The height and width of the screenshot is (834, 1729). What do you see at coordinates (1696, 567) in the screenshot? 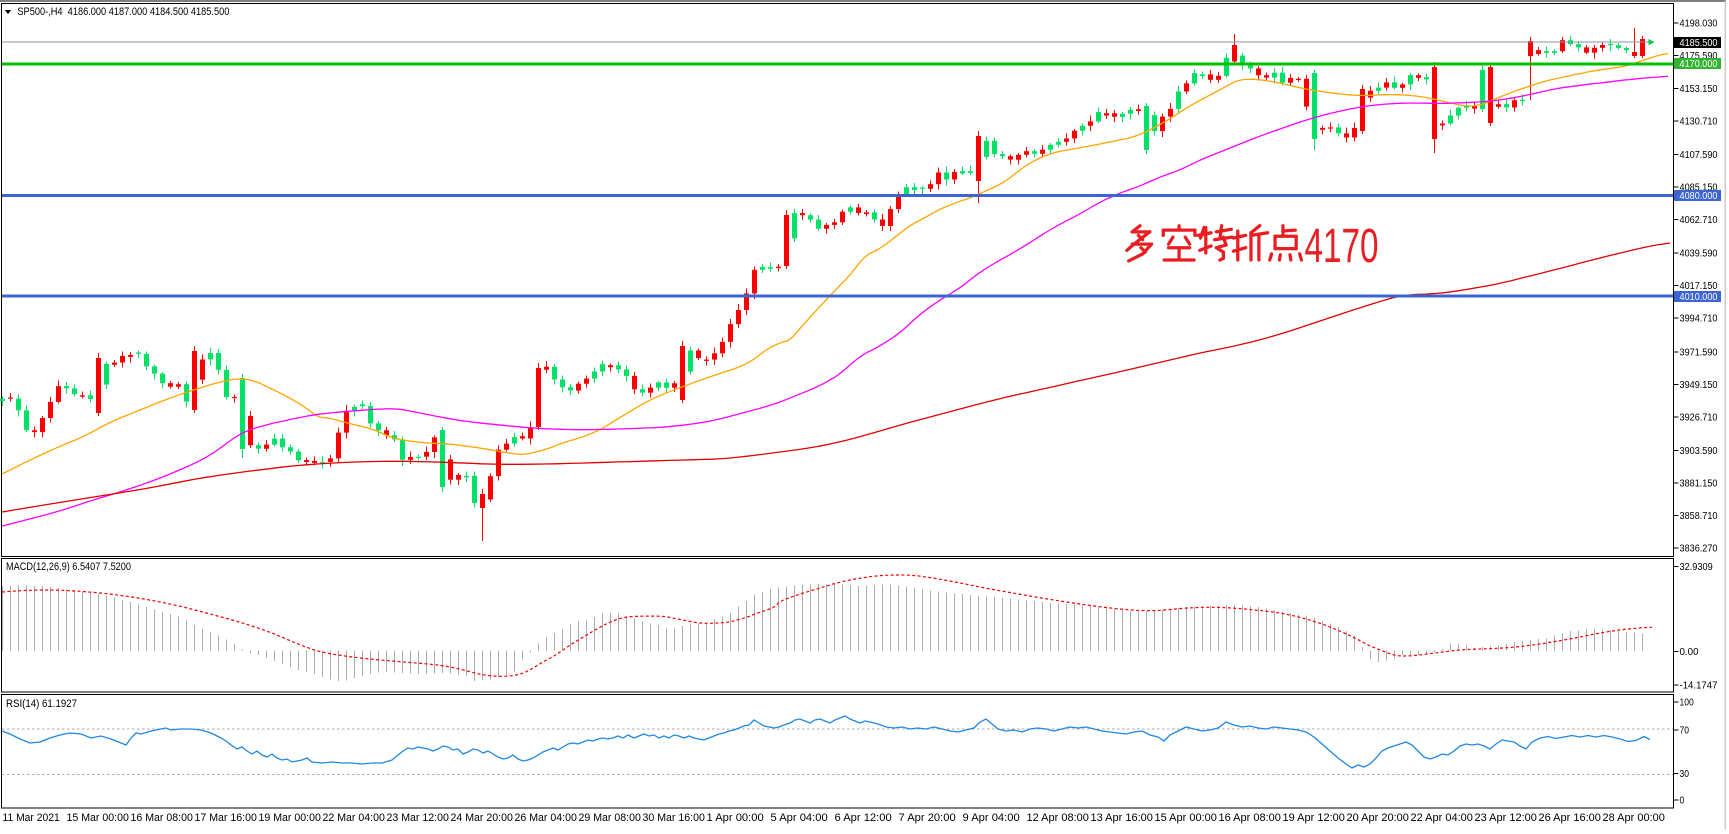
I see `svg-text: 32.9309` at bounding box center [1696, 567].